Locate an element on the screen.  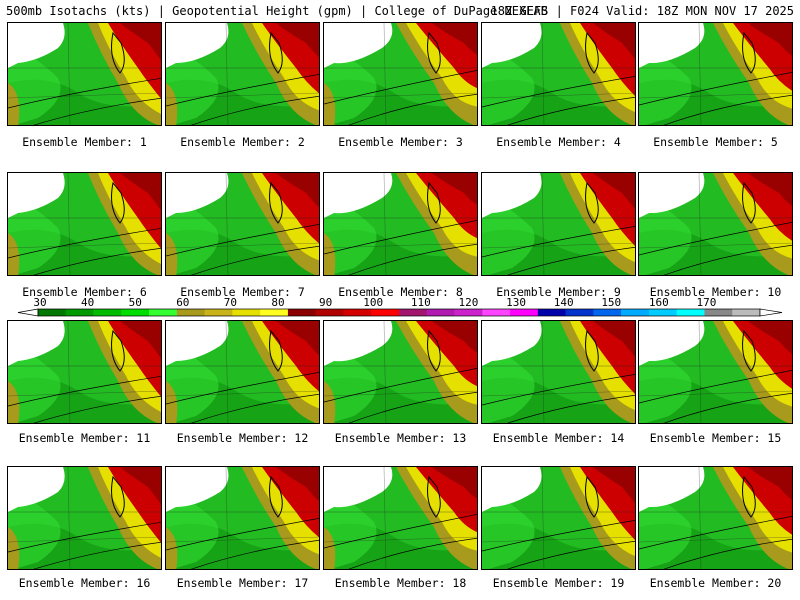
ensemble-member-caption: Ensemble Member: 12 is located at coordinates (242, 438).